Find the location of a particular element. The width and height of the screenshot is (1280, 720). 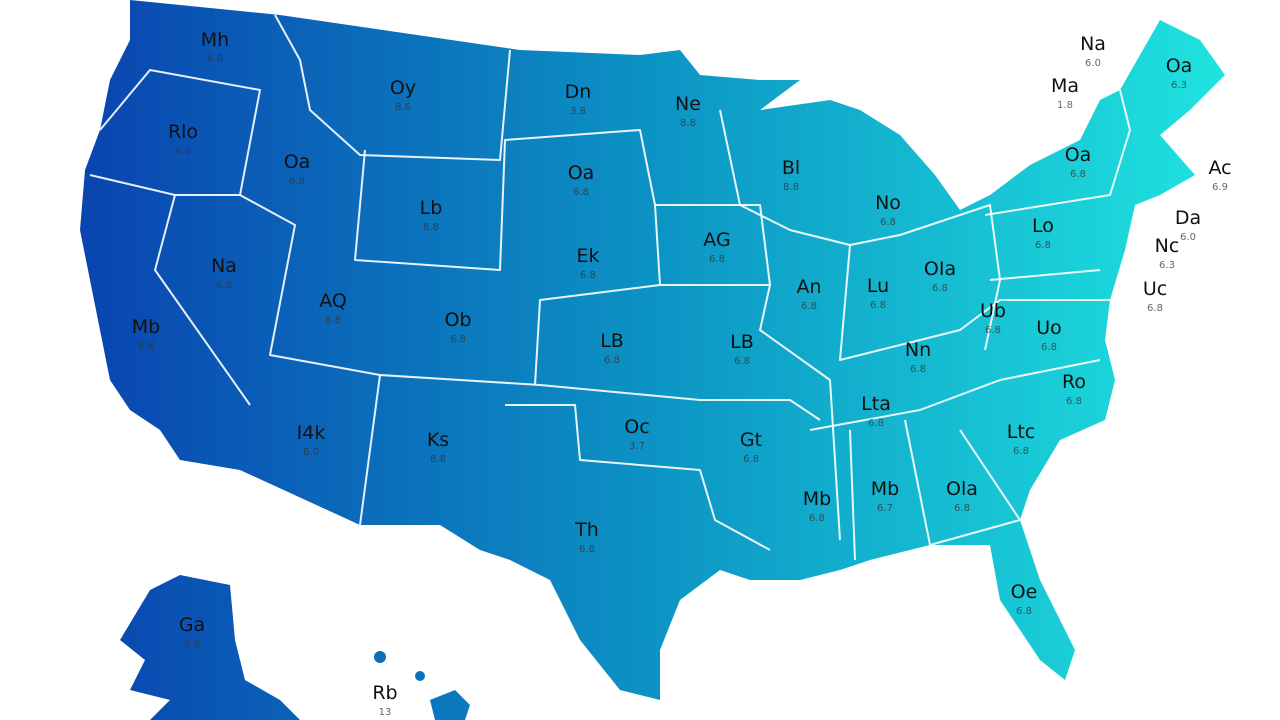

state-label: Lo is located at coordinates (1043, 226).